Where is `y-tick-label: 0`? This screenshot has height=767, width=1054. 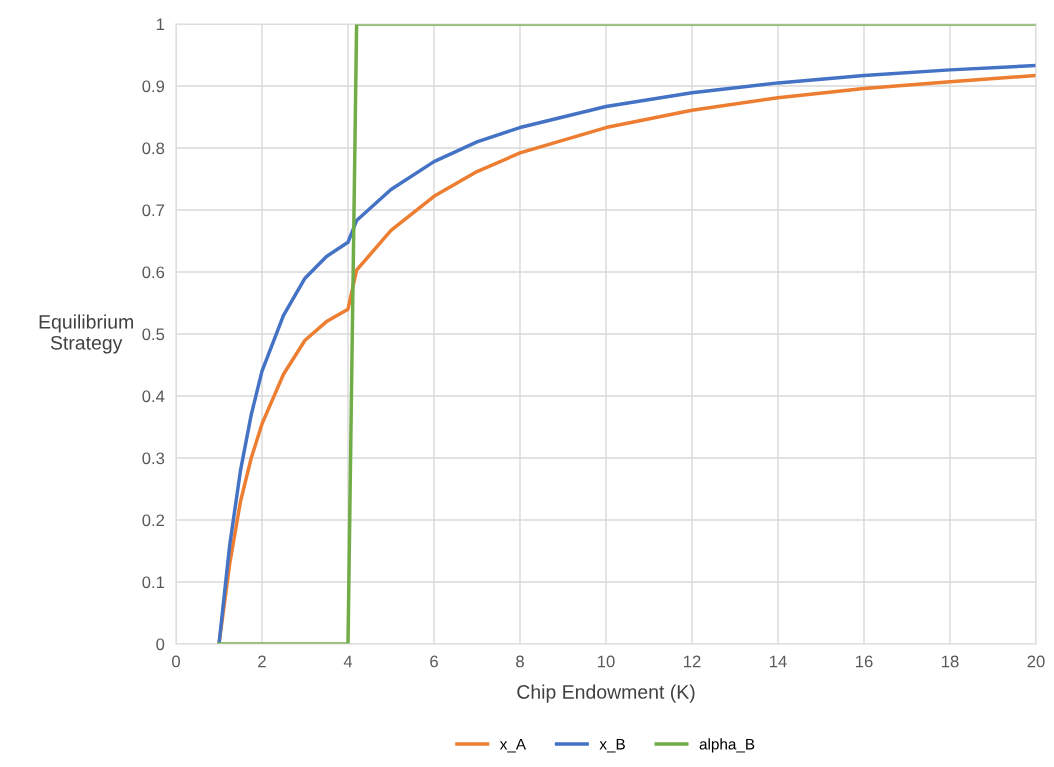
y-tick-label: 0 is located at coordinates (160, 644).